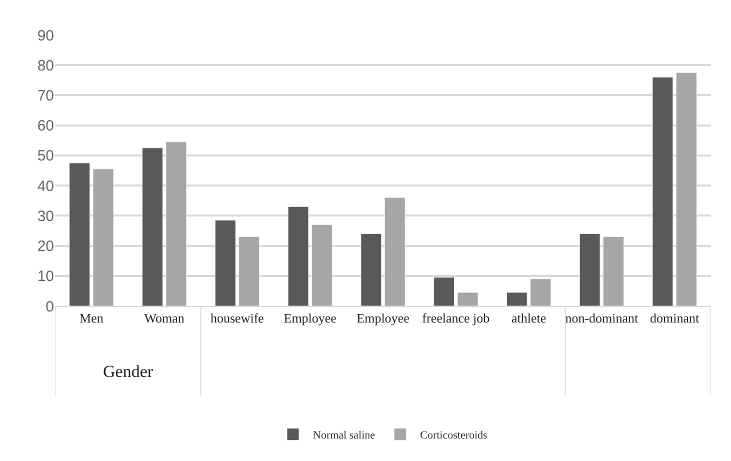  What do you see at coordinates (164, 318) in the screenshot?
I see `x-tick-label: Woman` at bounding box center [164, 318].